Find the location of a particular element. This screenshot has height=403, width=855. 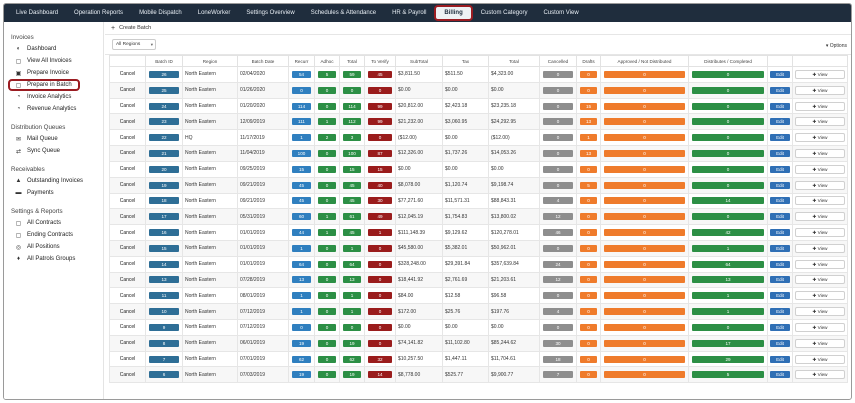

create-batch-button: + Create Batch is located at coordinates (478, 28).